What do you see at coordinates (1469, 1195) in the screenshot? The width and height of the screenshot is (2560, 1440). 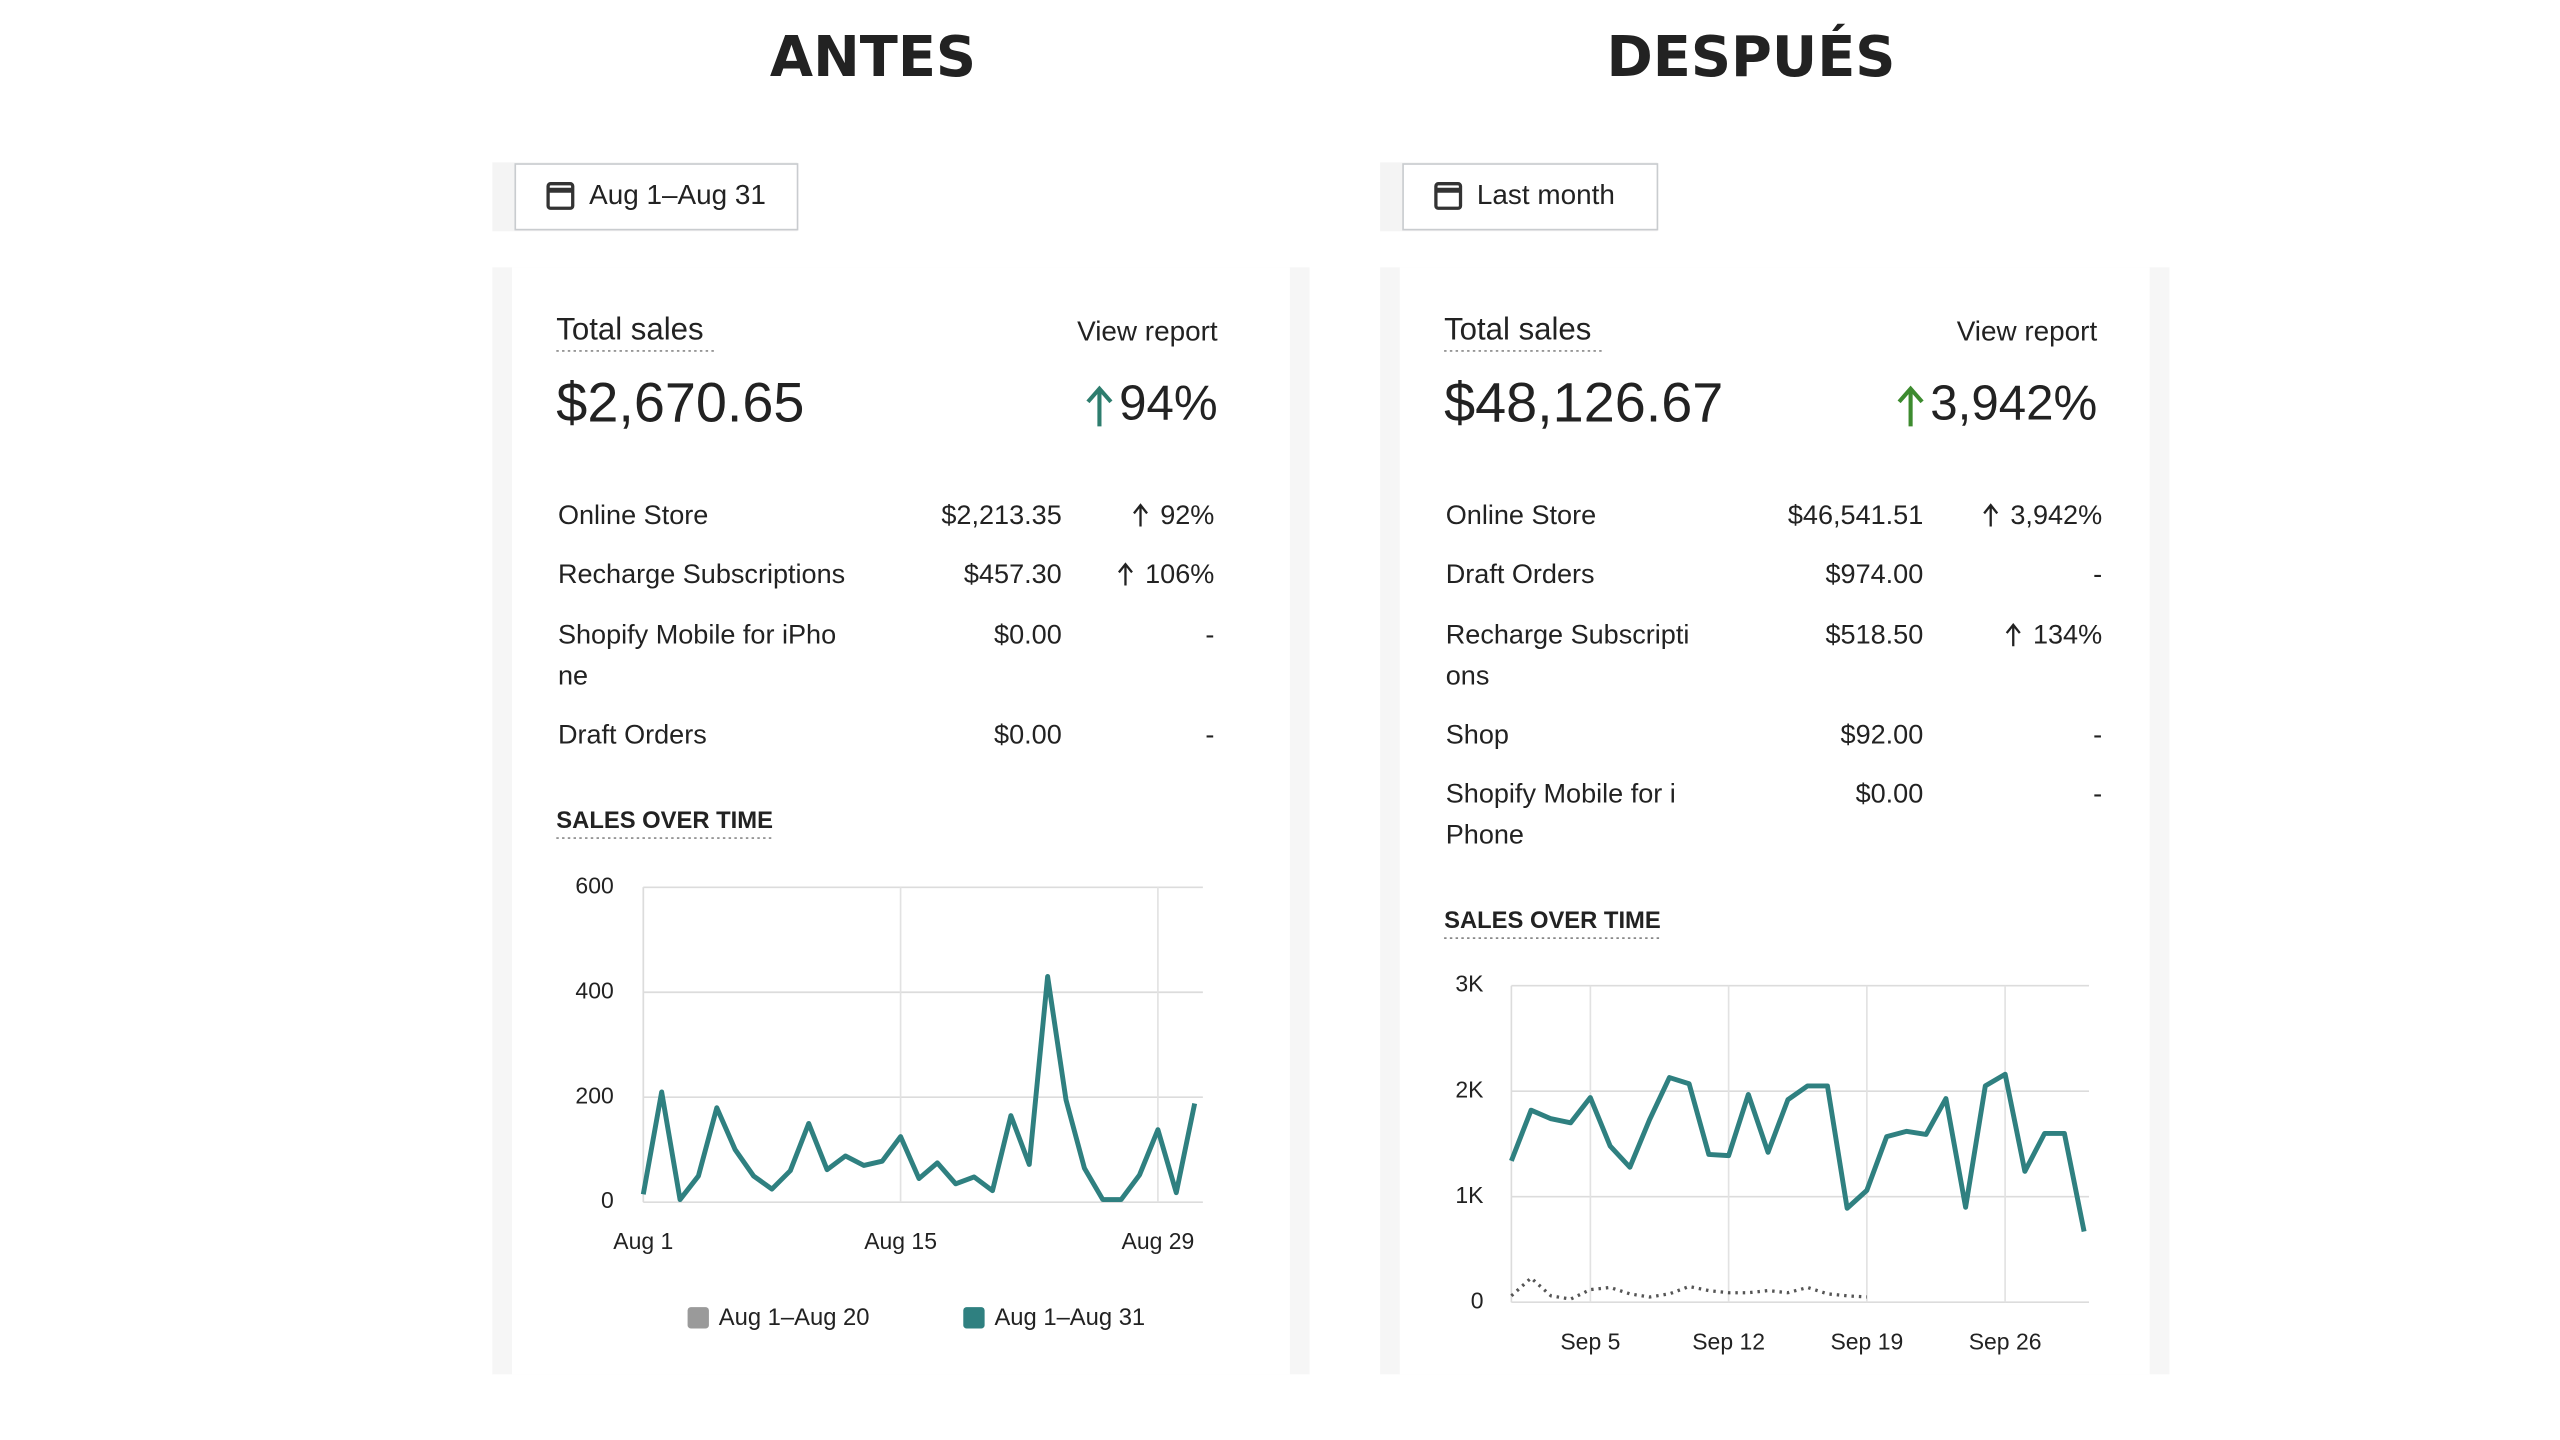 I see `y-tick-label: 1K` at bounding box center [1469, 1195].